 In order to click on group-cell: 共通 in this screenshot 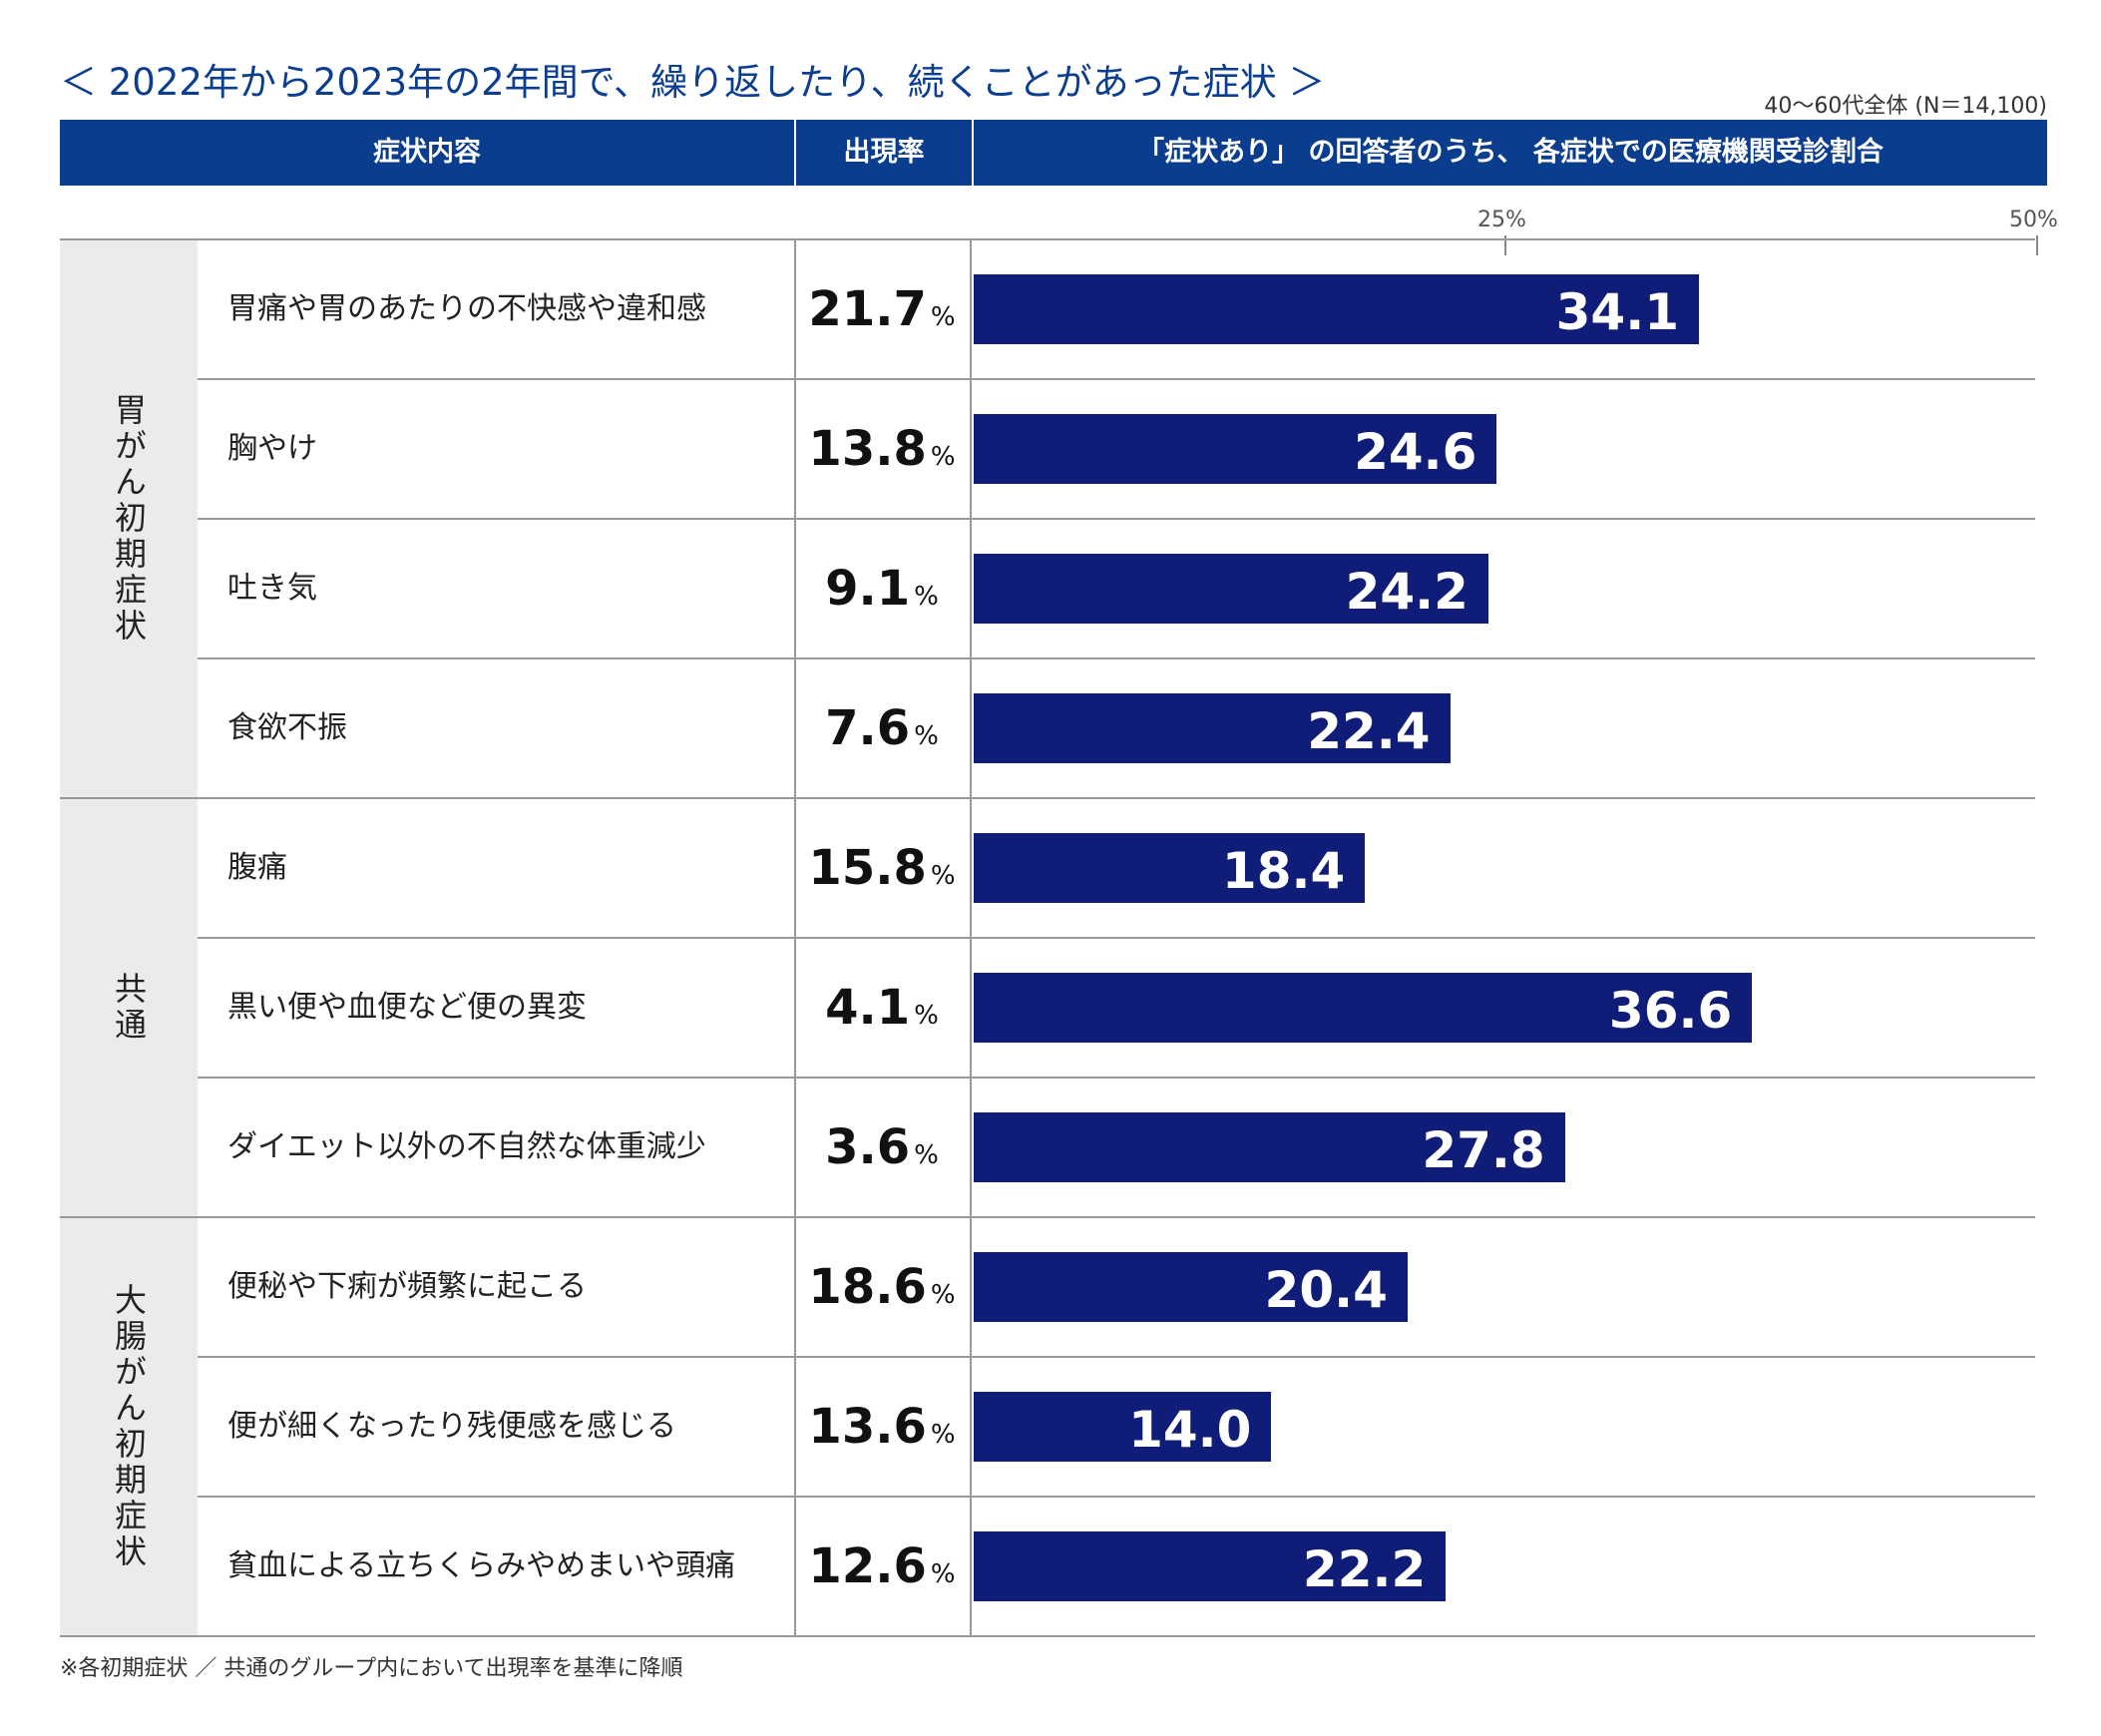, I will do `click(129, 1007)`.